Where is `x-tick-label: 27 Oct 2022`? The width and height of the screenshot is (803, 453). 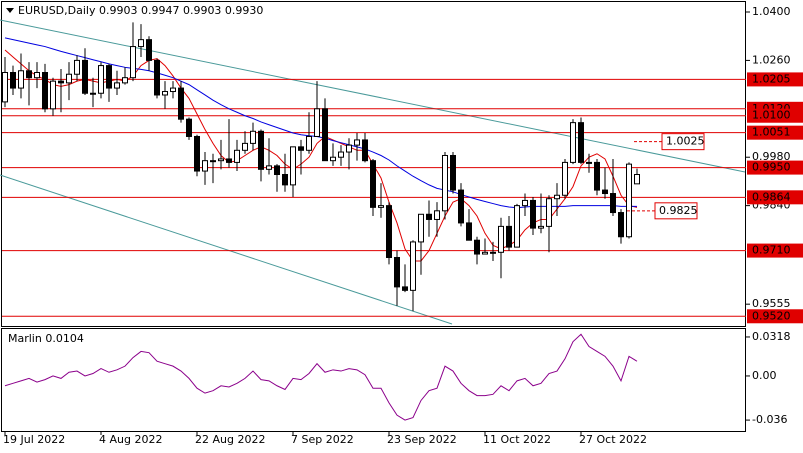
x-tick-label: 27 Oct 2022 is located at coordinates (613, 439).